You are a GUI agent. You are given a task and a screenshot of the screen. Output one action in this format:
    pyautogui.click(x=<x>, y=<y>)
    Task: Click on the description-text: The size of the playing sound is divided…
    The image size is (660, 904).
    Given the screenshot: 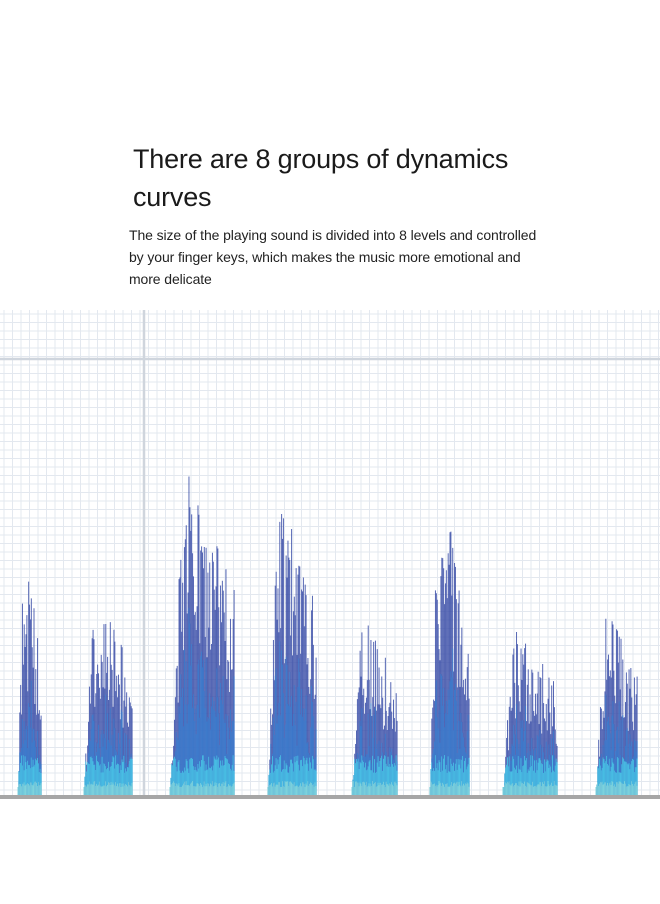 What is the action you would take?
    pyautogui.click(x=333, y=257)
    